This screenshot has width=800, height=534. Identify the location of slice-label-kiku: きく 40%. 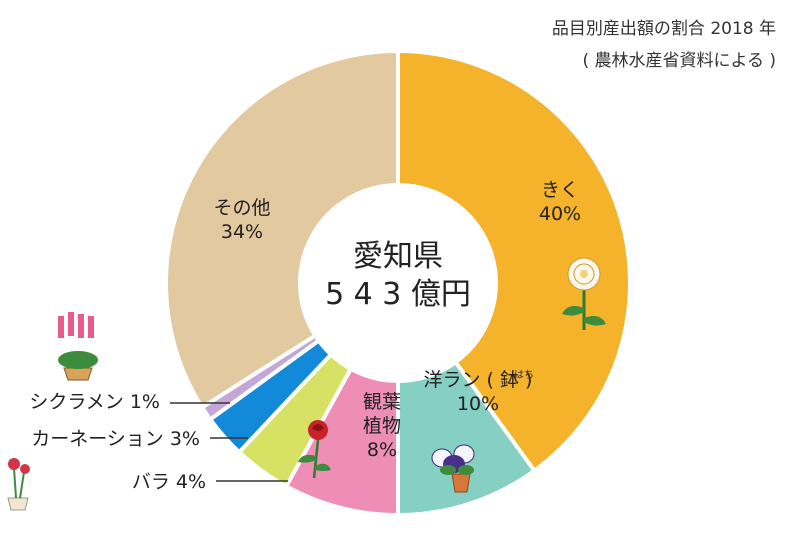
(560, 202).